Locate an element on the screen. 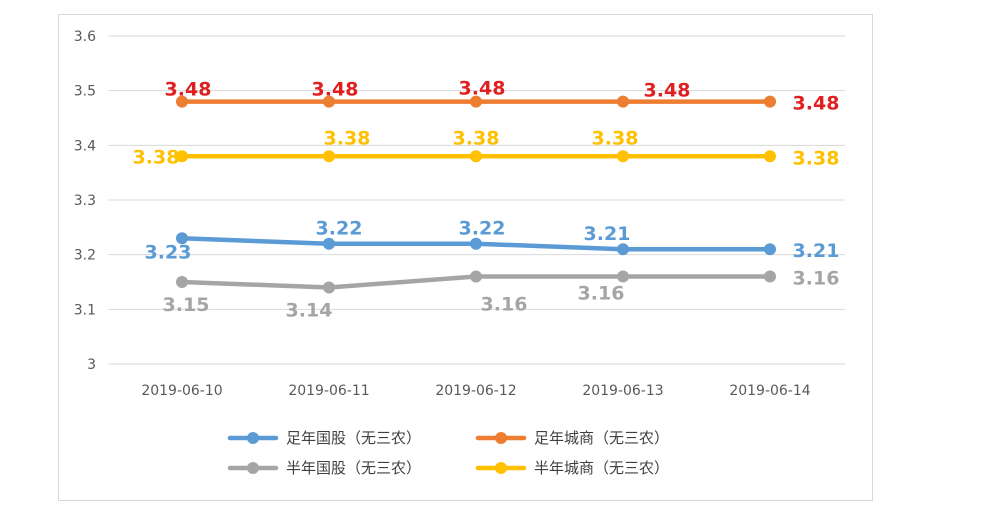 The height and width of the screenshot is (516, 1003). y-tick-label: 3 is located at coordinates (91, 365).